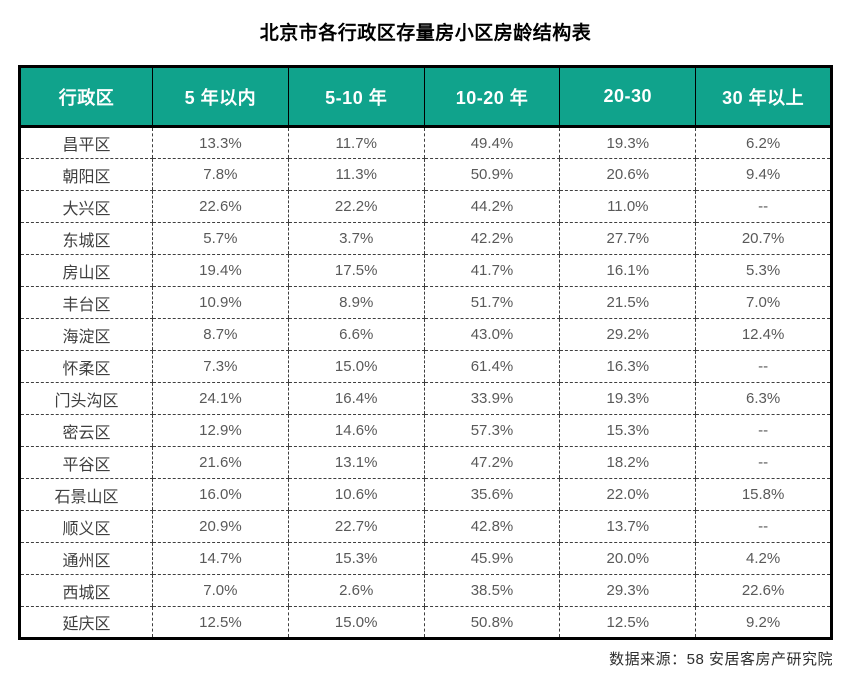 This screenshot has width=851, height=693. I want to click on district-cell: 怀柔区, so click(86, 366).